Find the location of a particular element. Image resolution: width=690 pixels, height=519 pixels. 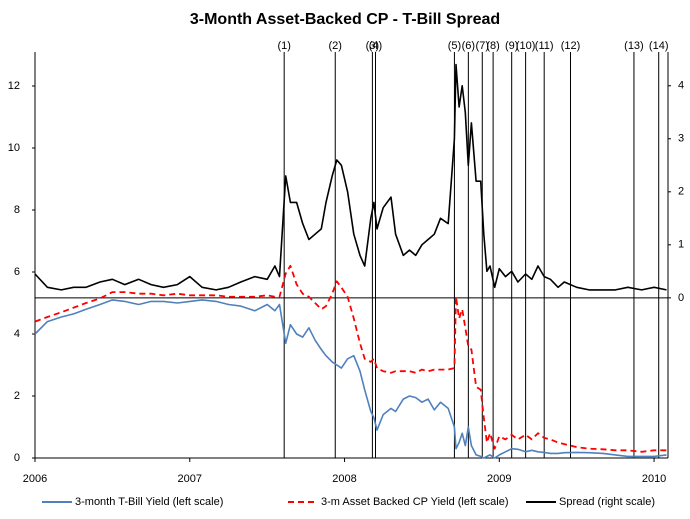

event-label: (9) is located at coordinates (511, 46).